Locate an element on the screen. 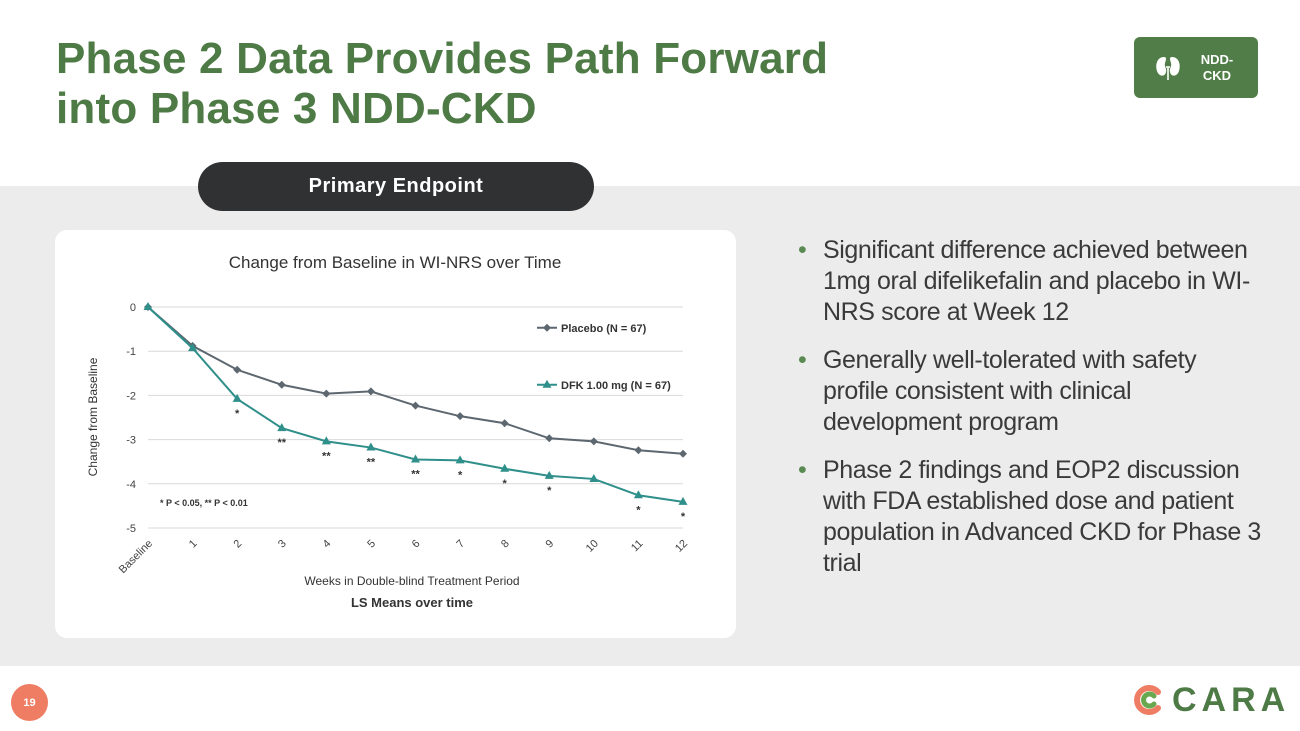 Image resolution: width=1300 pixels, height=731 pixels. chart-subtitle: LS Means over time is located at coordinates (412, 602).